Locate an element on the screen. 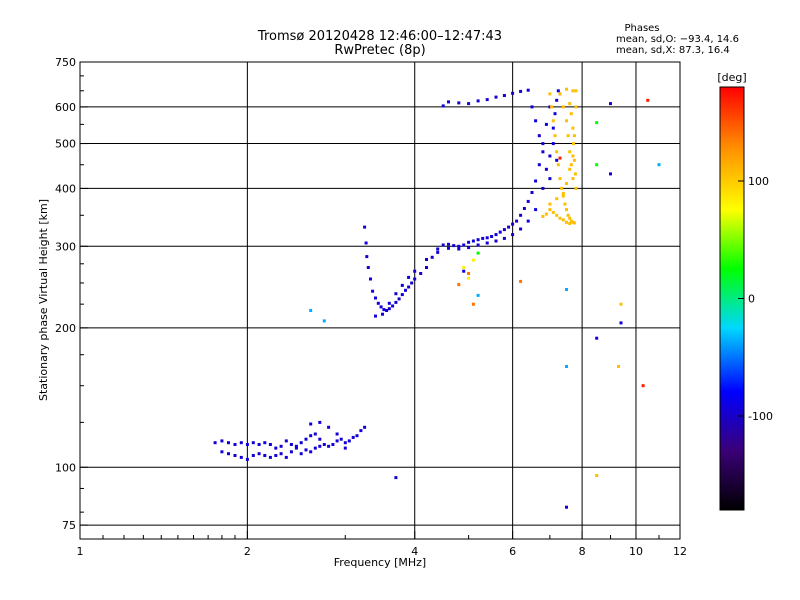  colorbar-tick-label: 0 is located at coordinates (751, 299).